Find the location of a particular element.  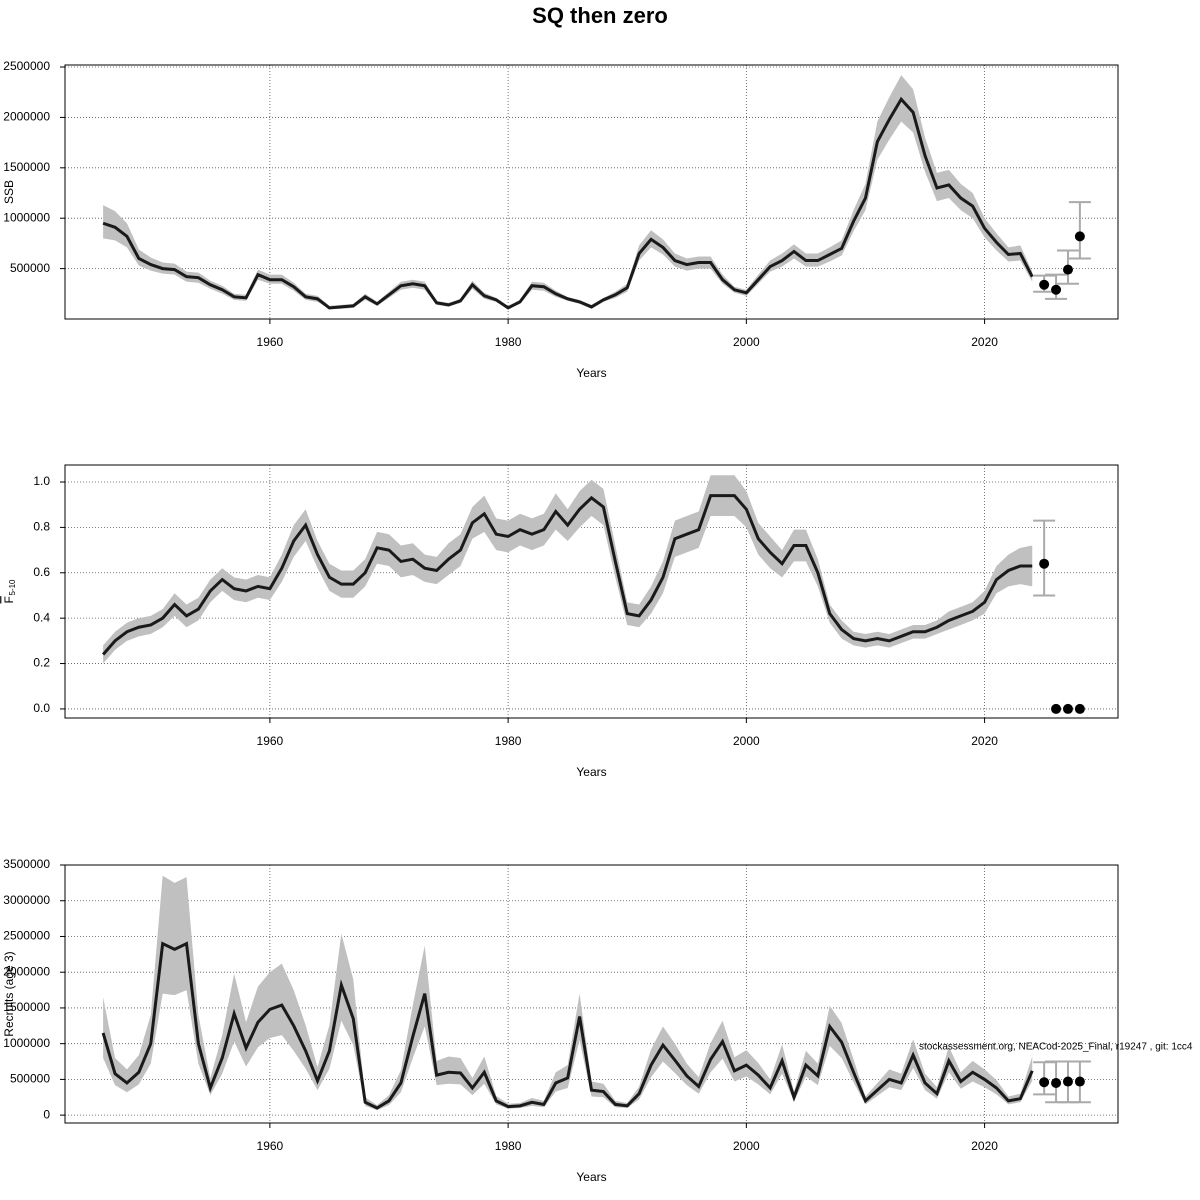

y-tick-label: 0.0 is located at coordinates (41, 708).